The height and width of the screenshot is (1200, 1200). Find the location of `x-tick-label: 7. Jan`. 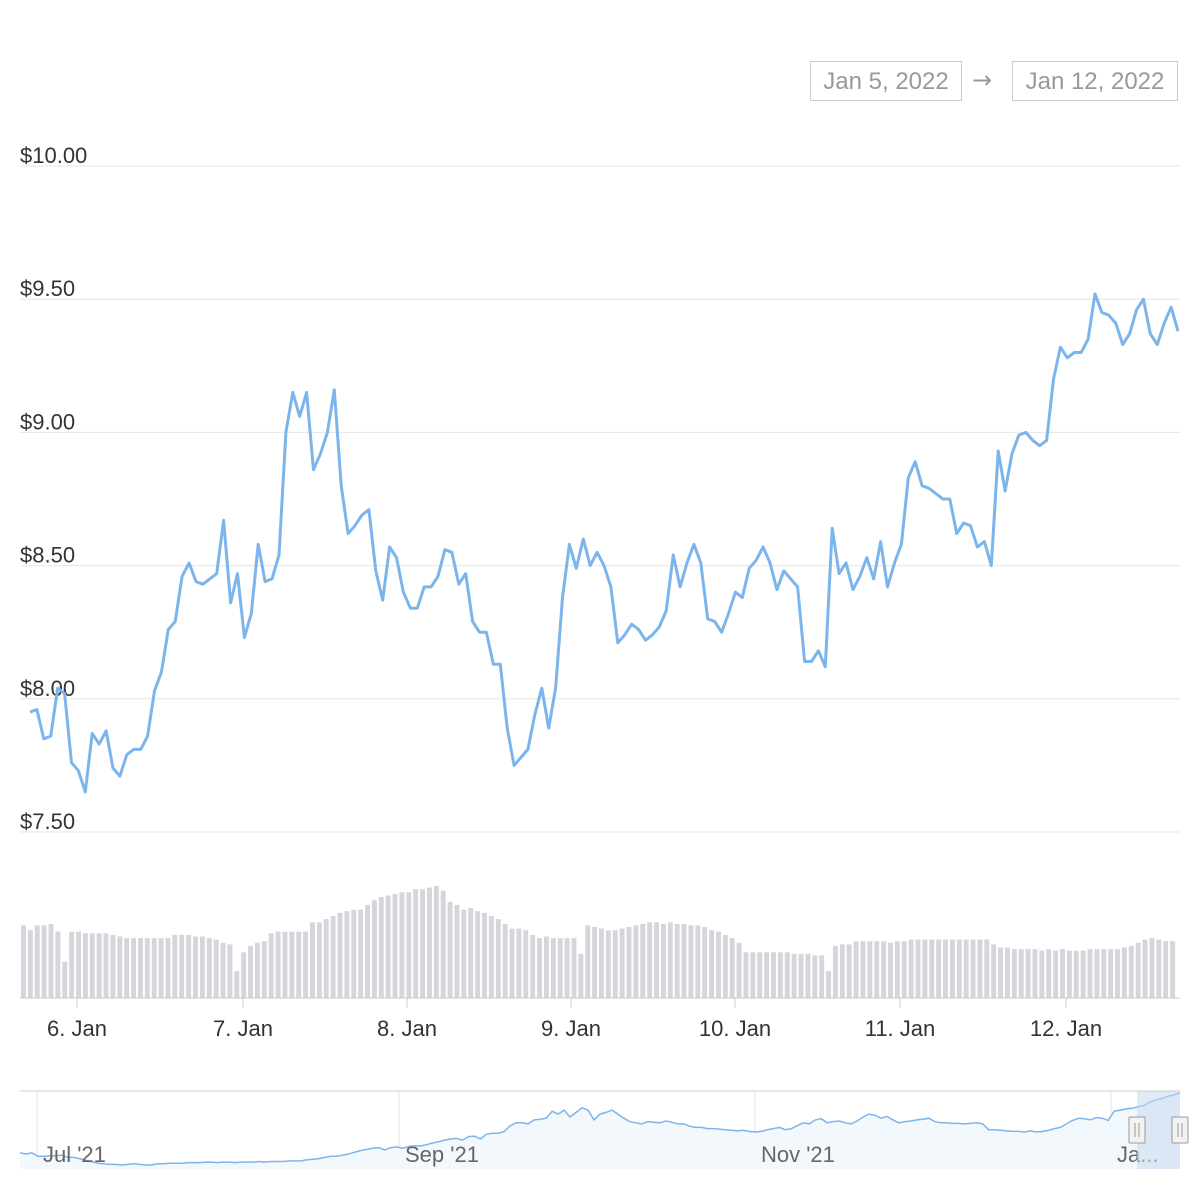

x-tick-label: 7. Jan is located at coordinates (243, 1028).